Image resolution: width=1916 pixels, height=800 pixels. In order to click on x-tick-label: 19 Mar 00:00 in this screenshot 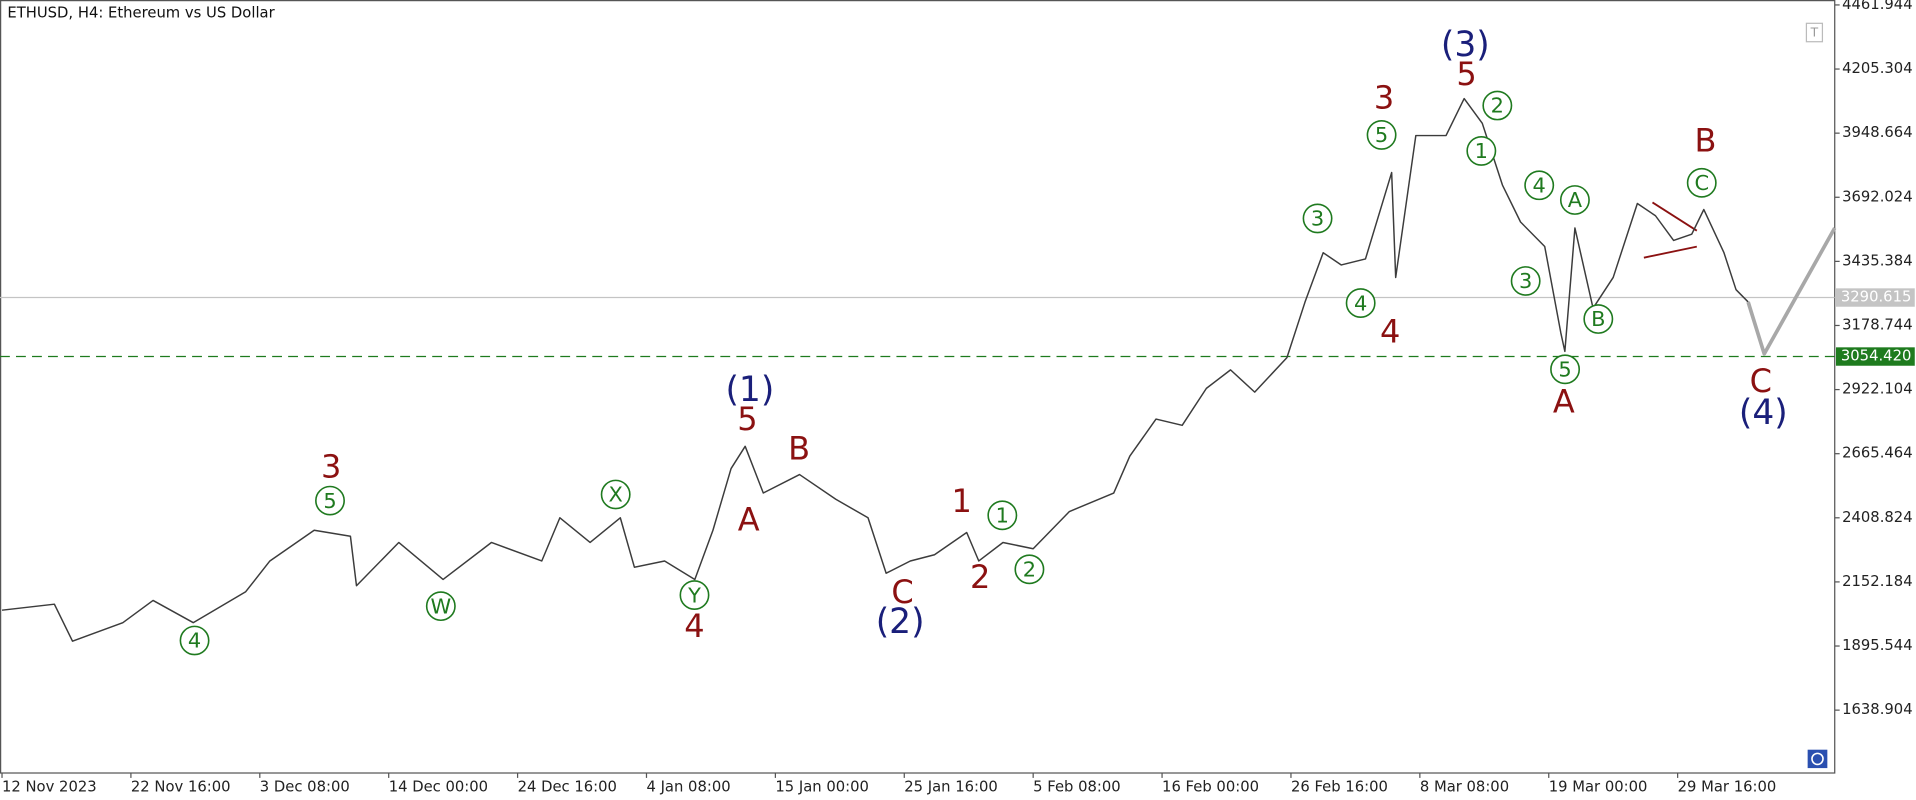, I will do `click(1598, 787)`.